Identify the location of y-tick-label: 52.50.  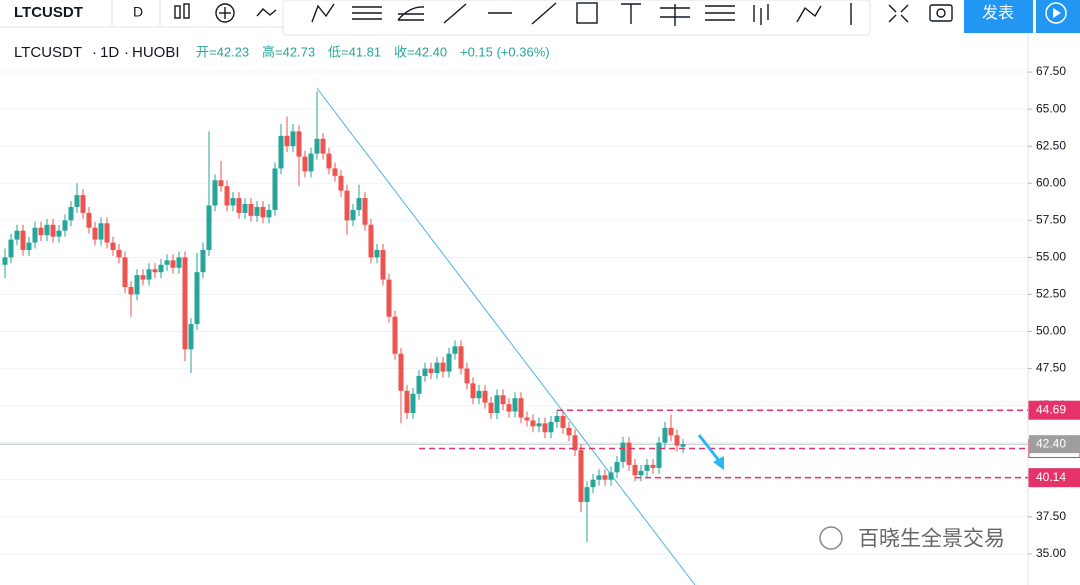
(1051, 294).